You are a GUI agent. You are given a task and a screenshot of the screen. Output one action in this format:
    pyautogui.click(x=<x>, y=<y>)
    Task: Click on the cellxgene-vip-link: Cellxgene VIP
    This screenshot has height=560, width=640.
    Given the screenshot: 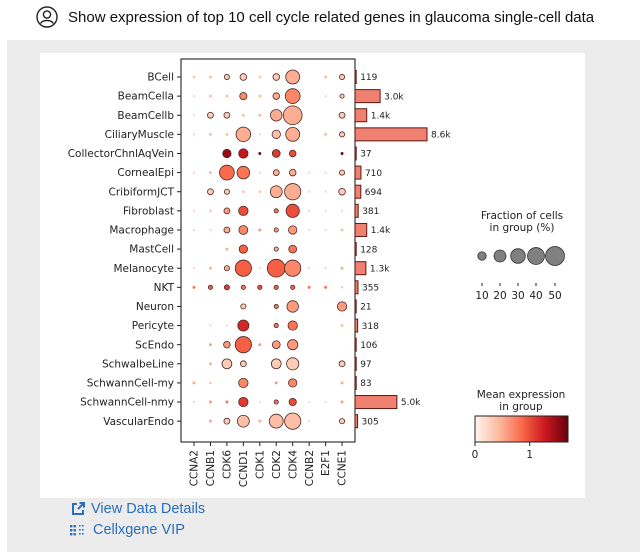 What is the action you would take?
    pyautogui.click(x=127, y=530)
    